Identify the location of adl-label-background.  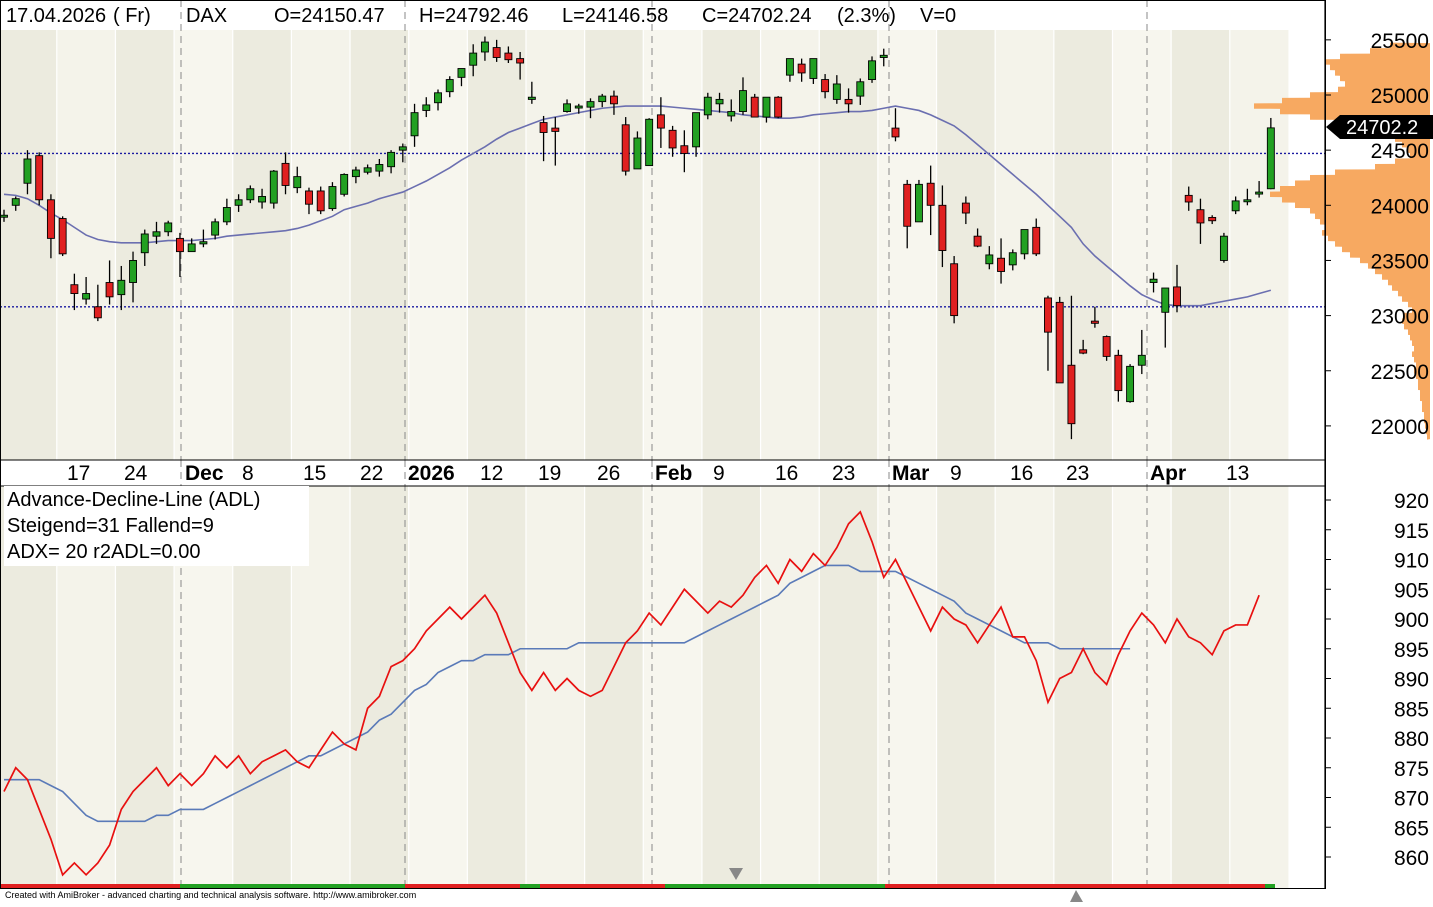
(156, 526).